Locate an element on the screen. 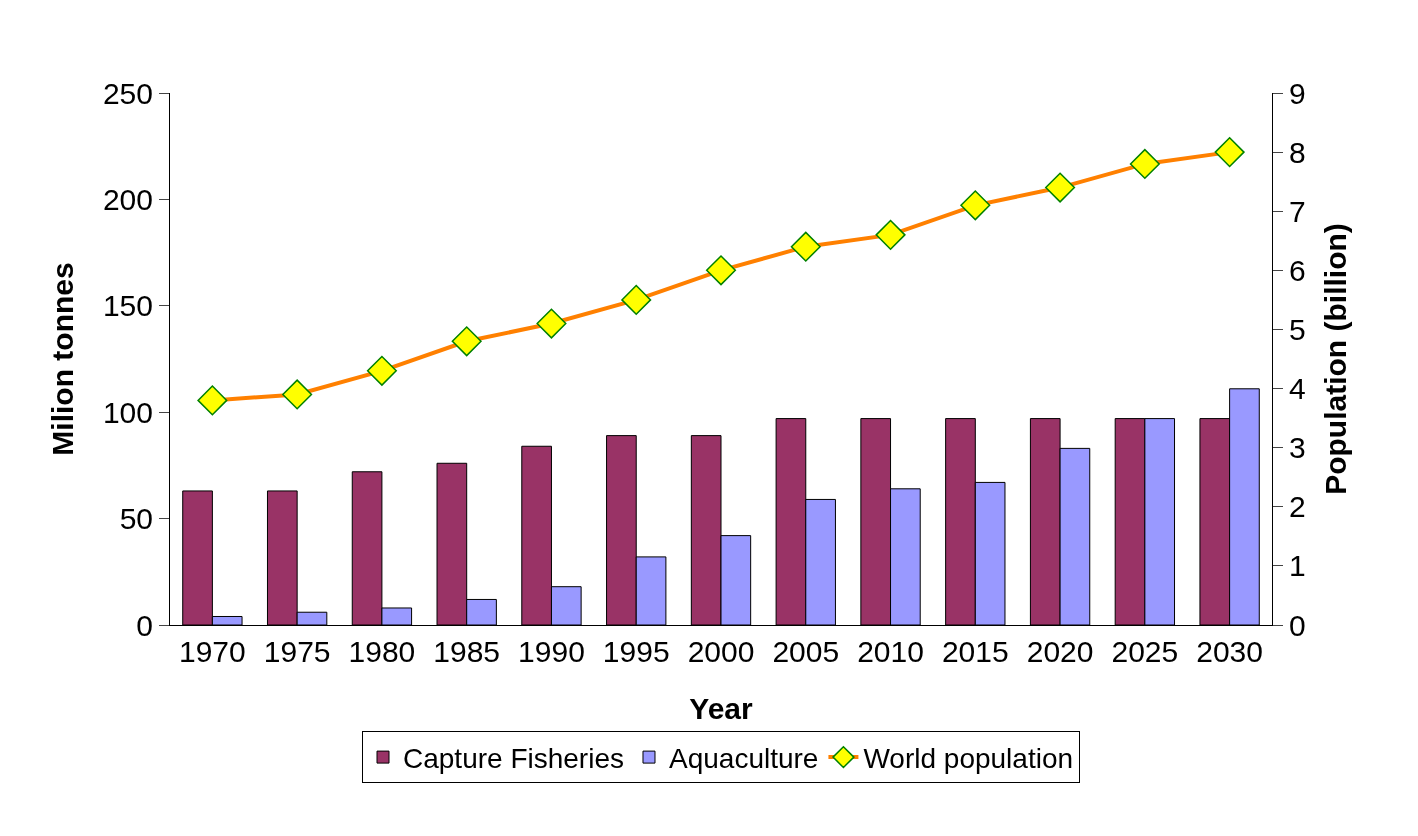 The width and height of the screenshot is (1418, 836). x-tick-label: 1995 is located at coordinates (636, 651).